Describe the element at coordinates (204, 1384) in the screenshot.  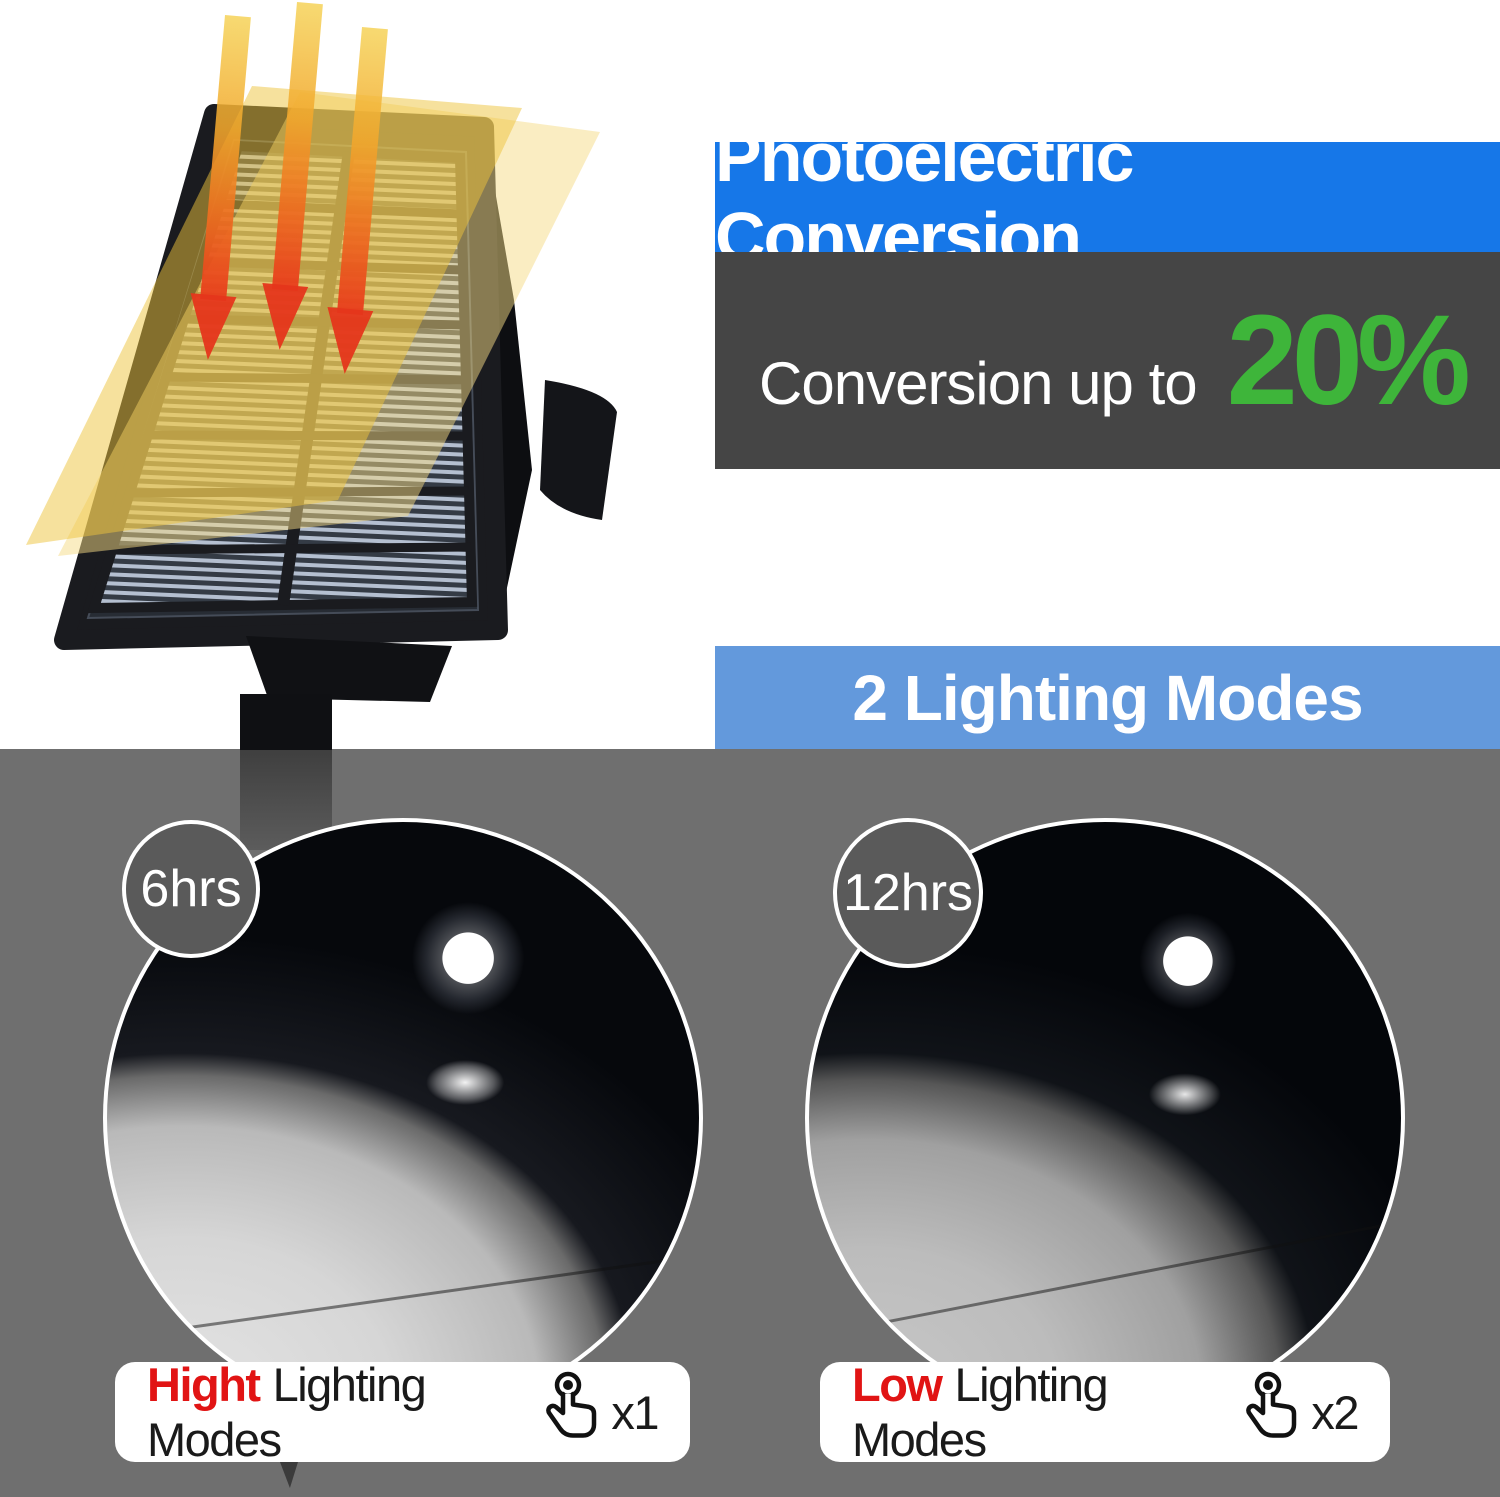
I see `high-mode-emphasis: Hight` at that location.